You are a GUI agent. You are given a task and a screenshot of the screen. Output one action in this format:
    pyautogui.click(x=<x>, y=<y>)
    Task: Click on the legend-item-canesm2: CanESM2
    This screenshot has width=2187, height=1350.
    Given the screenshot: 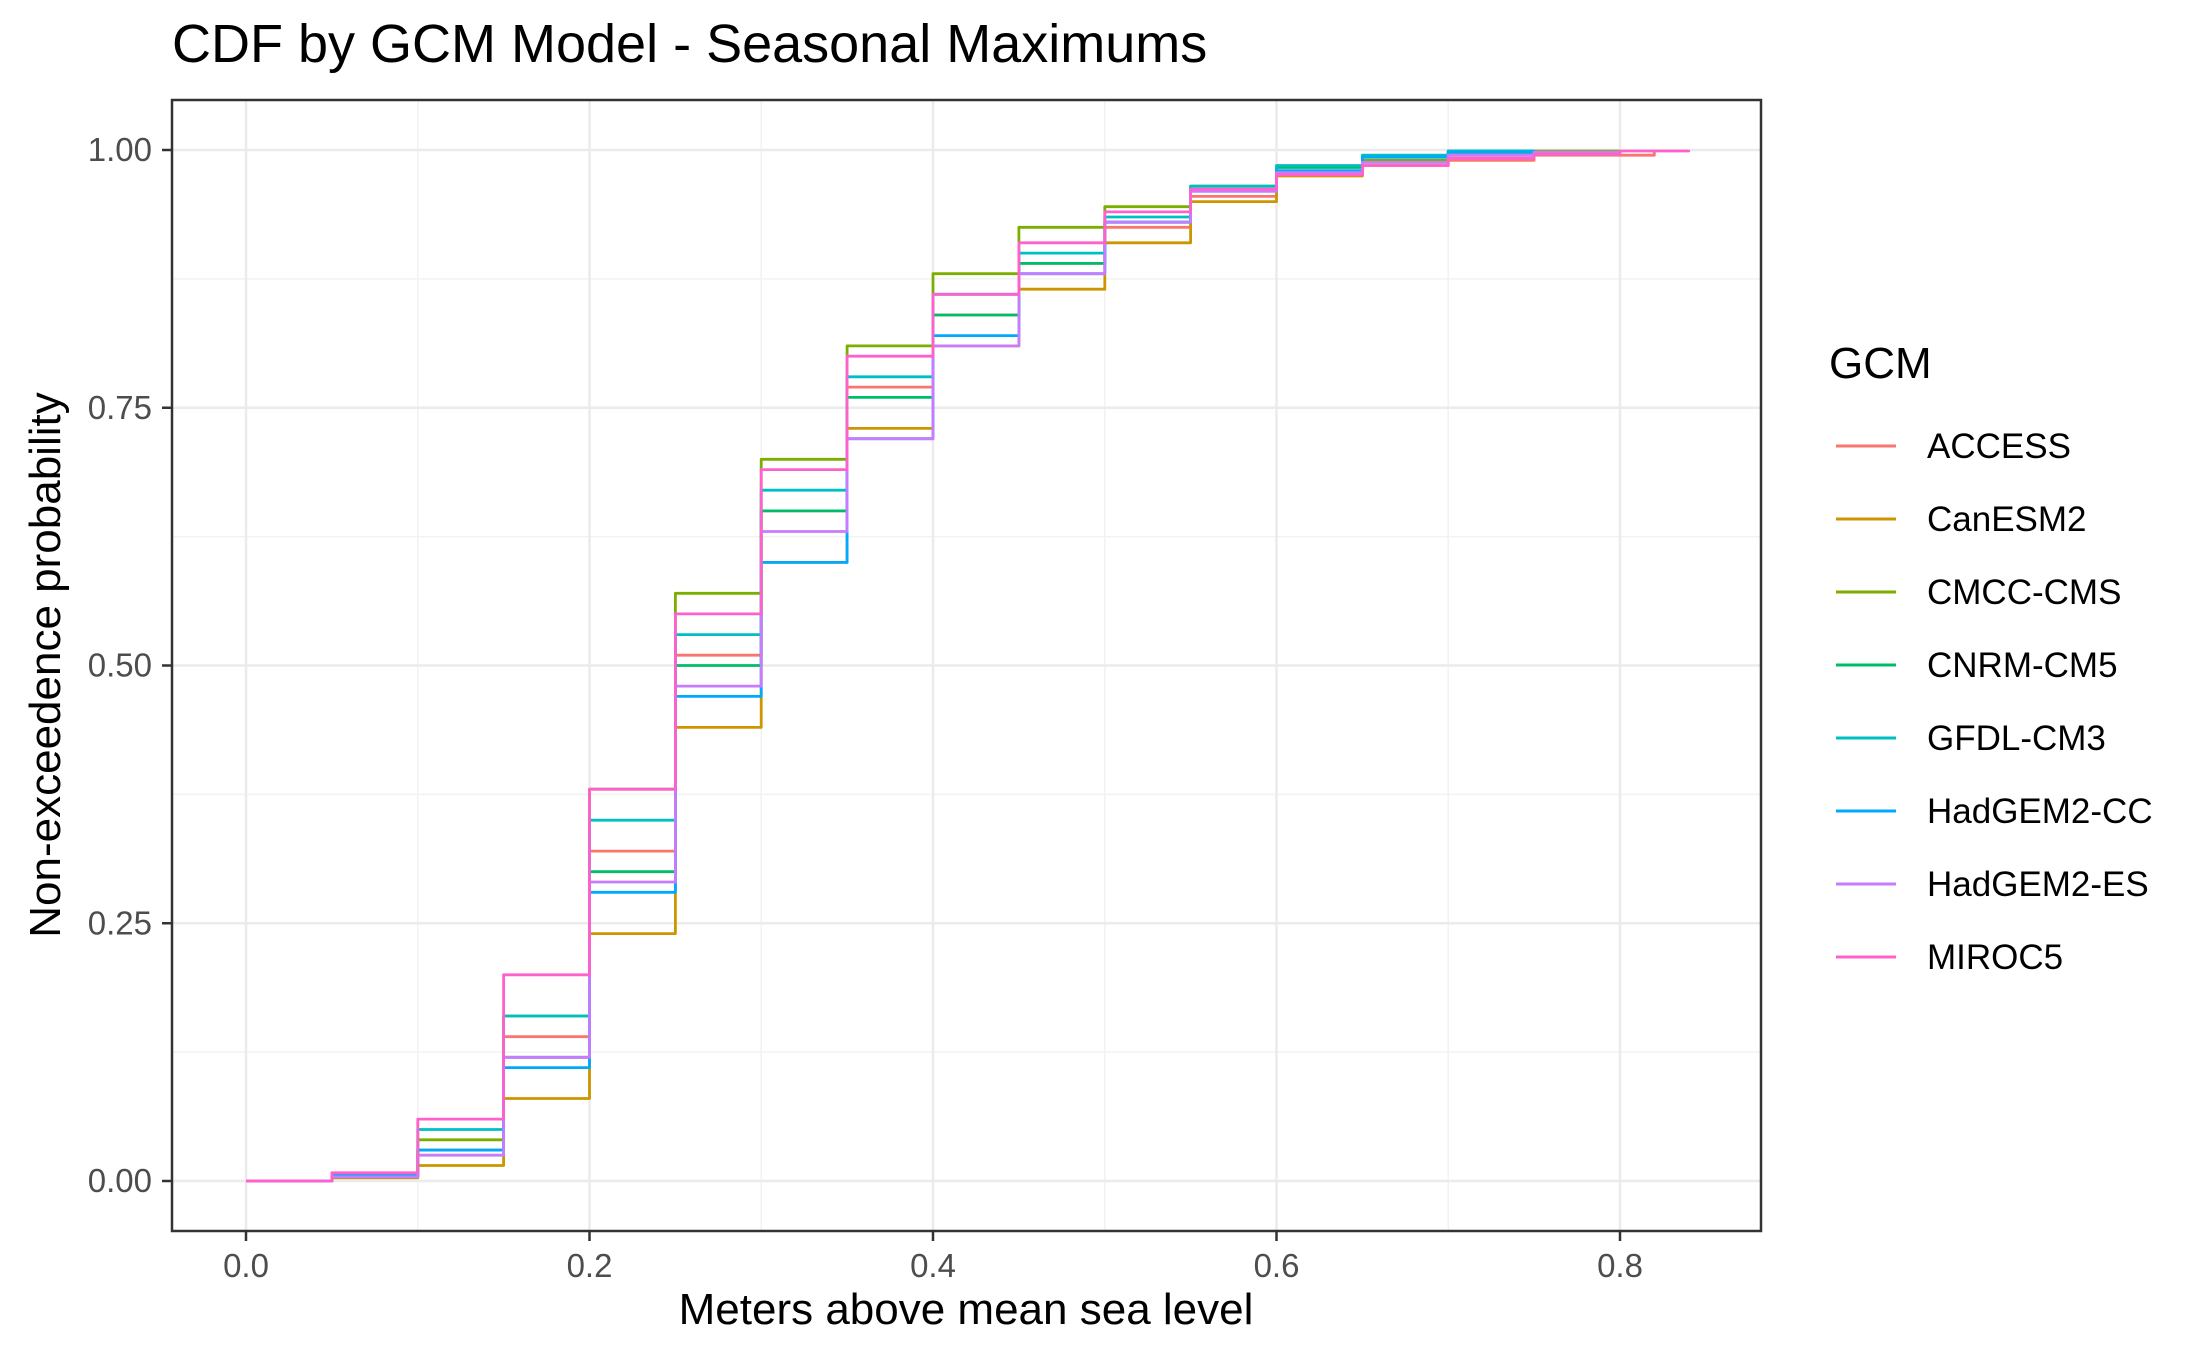 What is the action you would take?
    pyautogui.click(x=1961, y=519)
    